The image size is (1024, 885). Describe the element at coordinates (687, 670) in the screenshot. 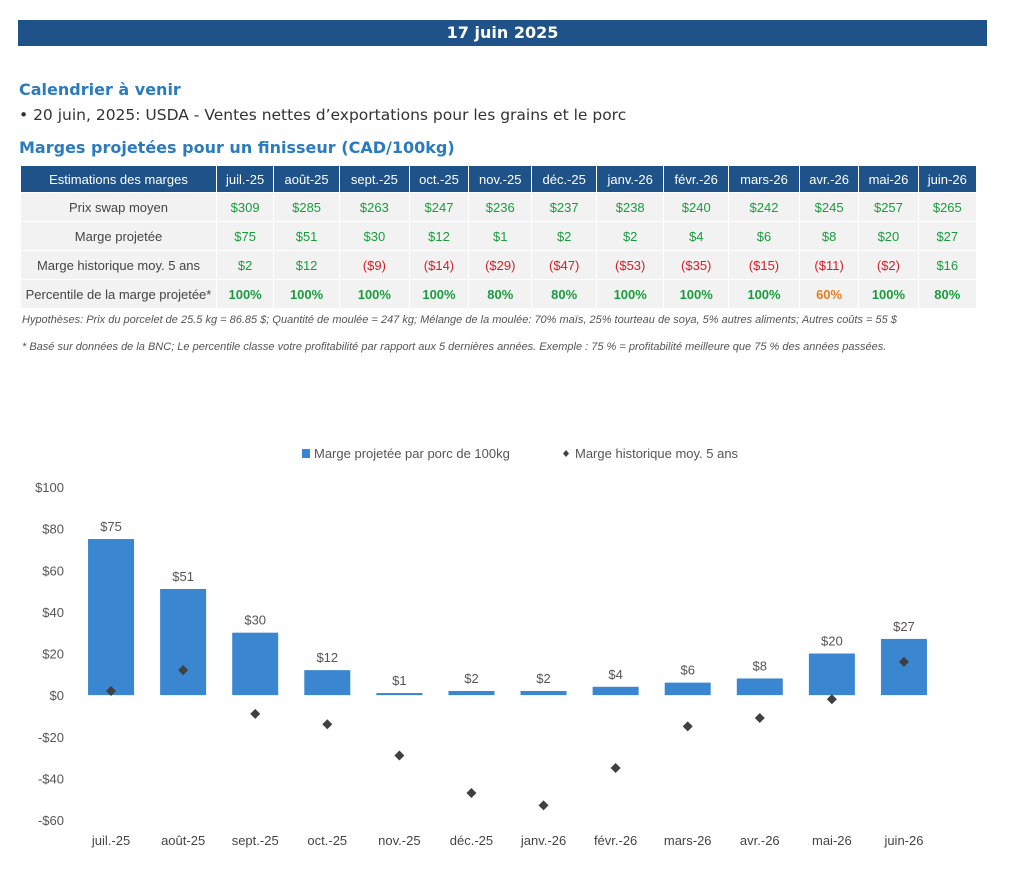

I see `bar-data-label: $6` at that location.